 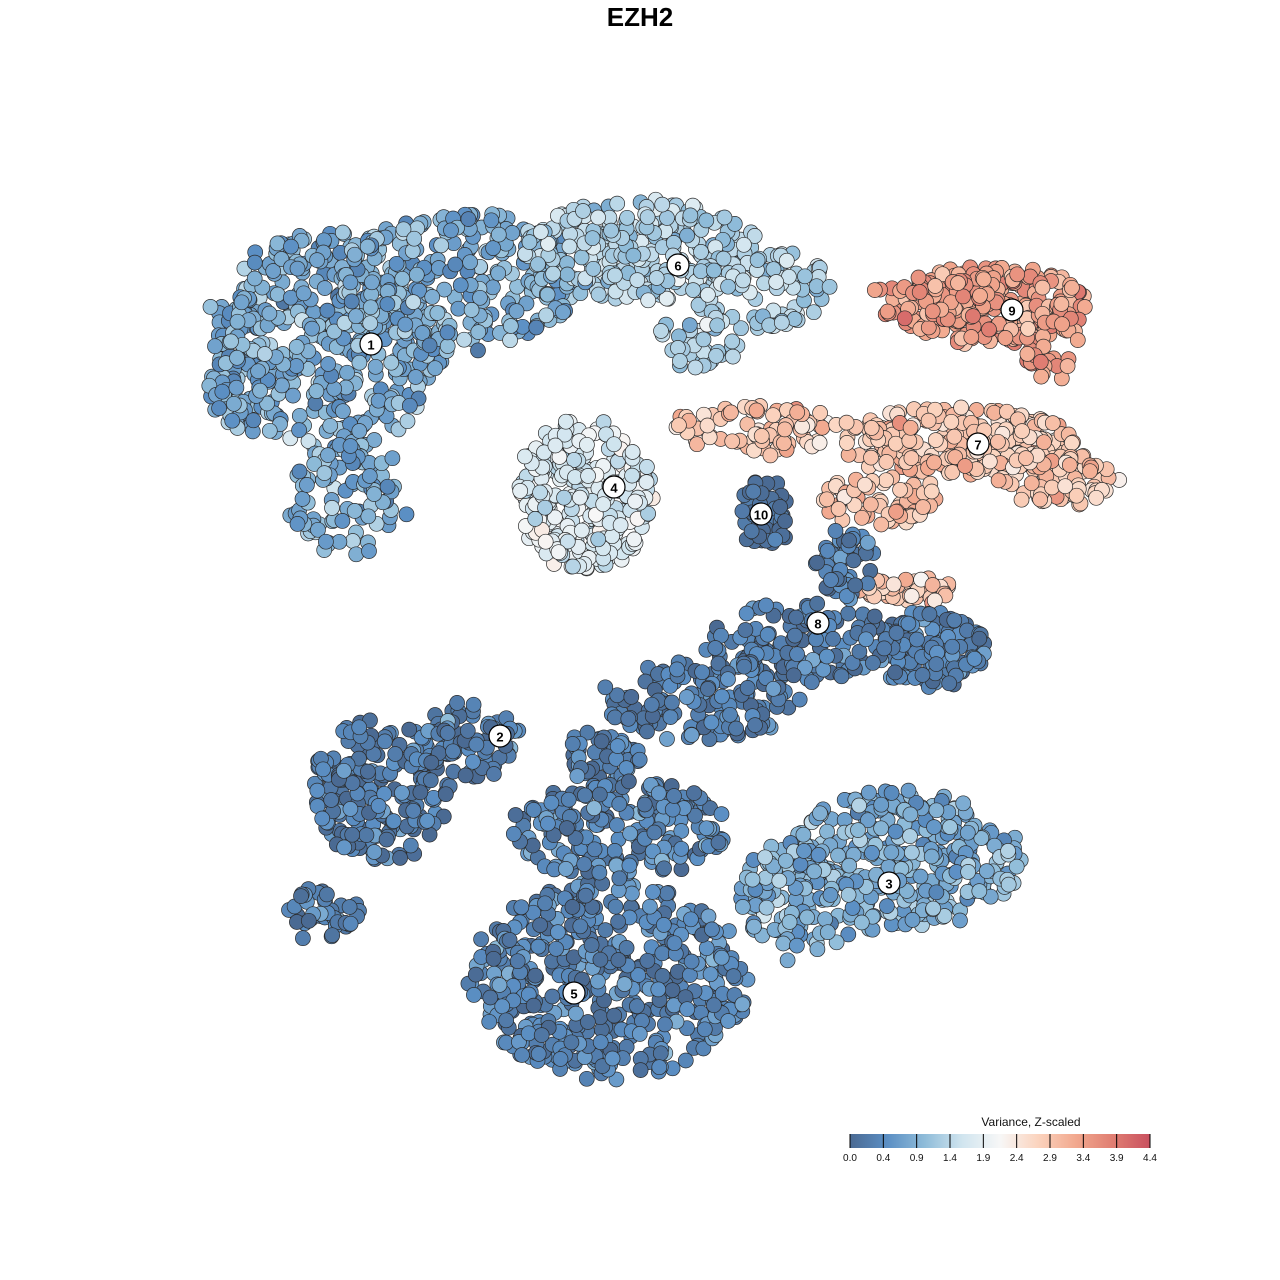 I want to click on cluster-label-1: 1, so click(x=371, y=344).